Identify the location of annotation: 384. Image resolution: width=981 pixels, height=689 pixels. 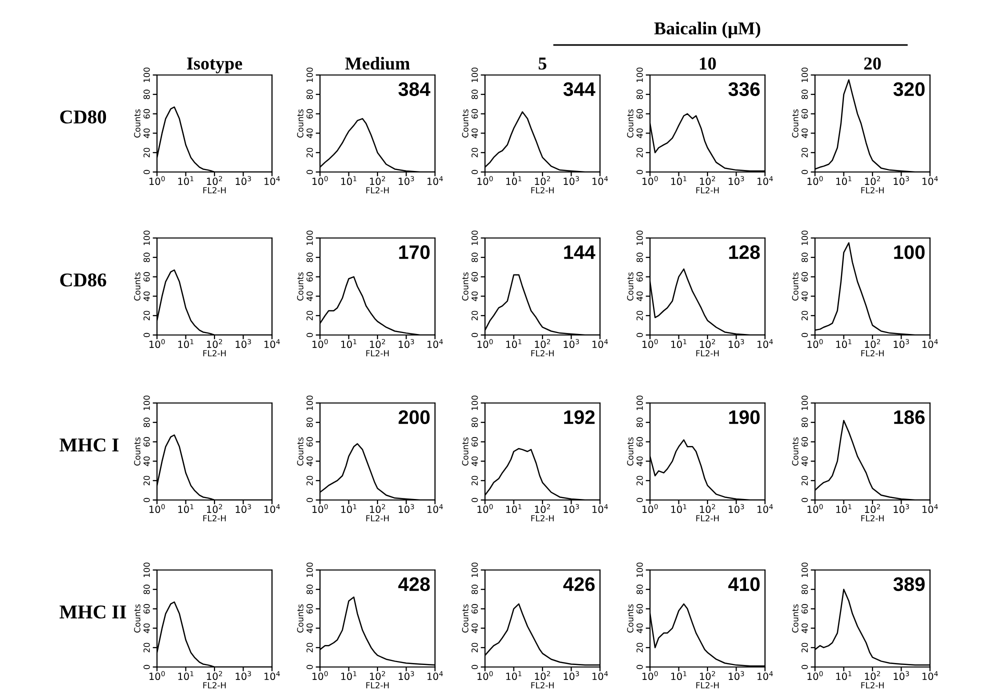
(414, 89).